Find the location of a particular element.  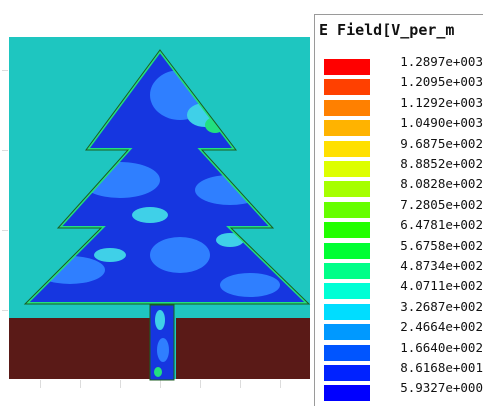

legend-title: E Field[V_per_m is located at coordinates (387, 30).